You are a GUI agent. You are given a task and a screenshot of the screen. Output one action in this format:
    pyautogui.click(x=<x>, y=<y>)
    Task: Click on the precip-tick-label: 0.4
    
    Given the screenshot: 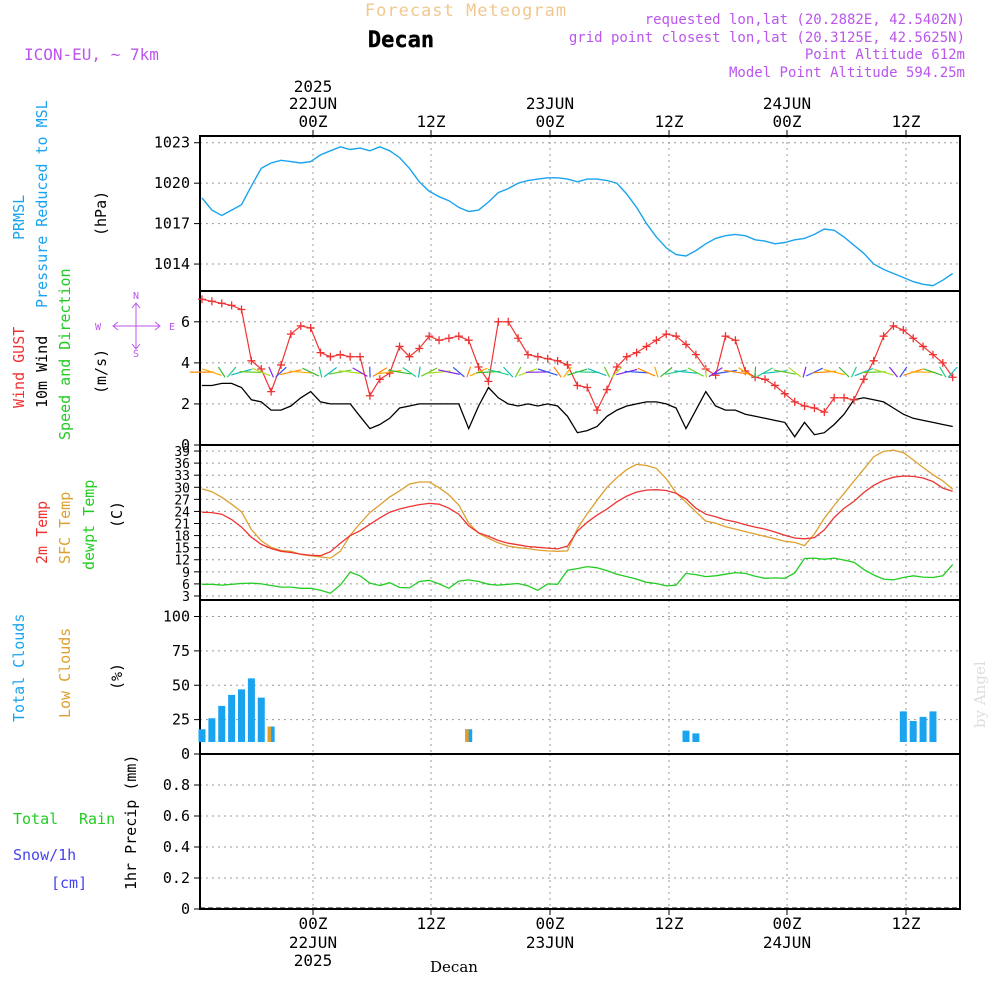 What is the action you would take?
    pyautogui.click(x=176, y=847)
    